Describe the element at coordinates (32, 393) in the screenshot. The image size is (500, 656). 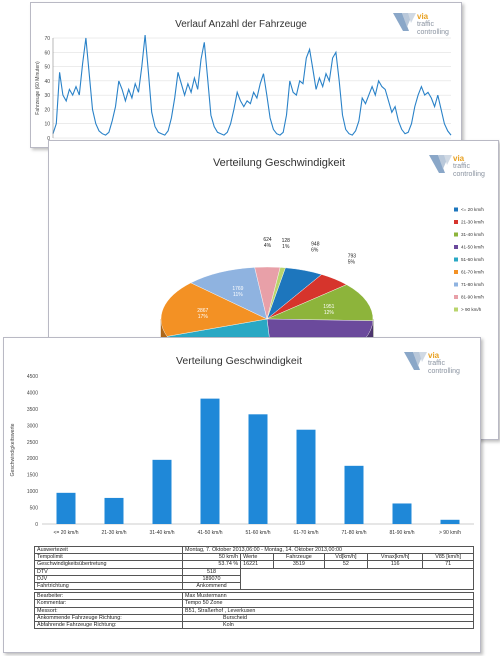
I see `y-tick-label: 4000` at that location.